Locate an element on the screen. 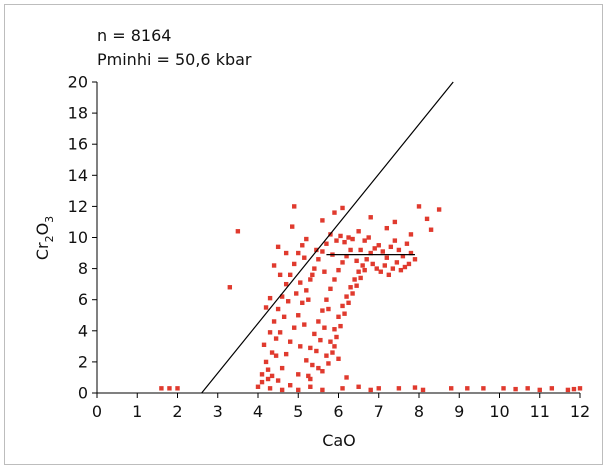  y-axis-title-mid: O is located at coordinates (42, 229).